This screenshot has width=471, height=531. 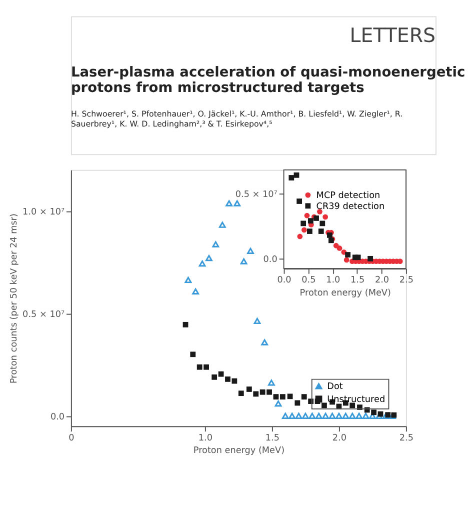 I want to click on legend-label: MCP detection, so click(x=348, y=196).